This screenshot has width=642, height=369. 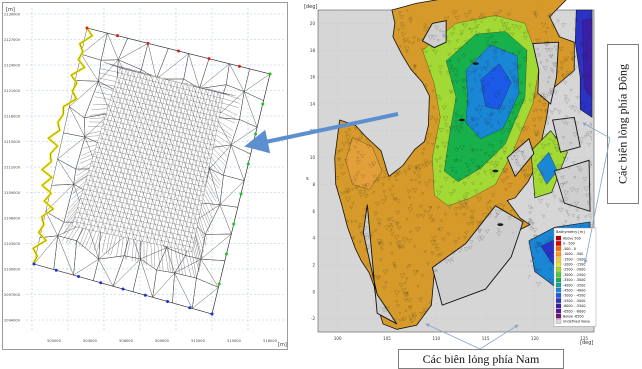 What do you see at coordinates (570, 232) in the screenshot?
I see `legend-title: Bathymetry [m]` at bounding box center [570, 232].